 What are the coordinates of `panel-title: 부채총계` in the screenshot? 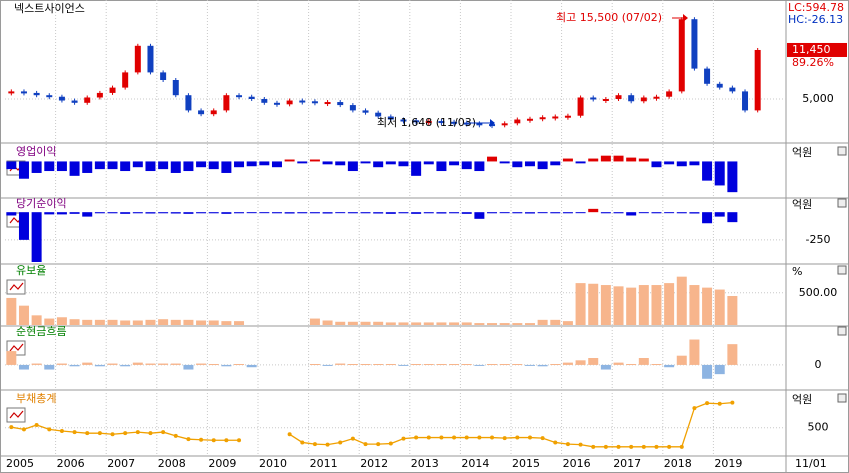 It's located at (36, 398).